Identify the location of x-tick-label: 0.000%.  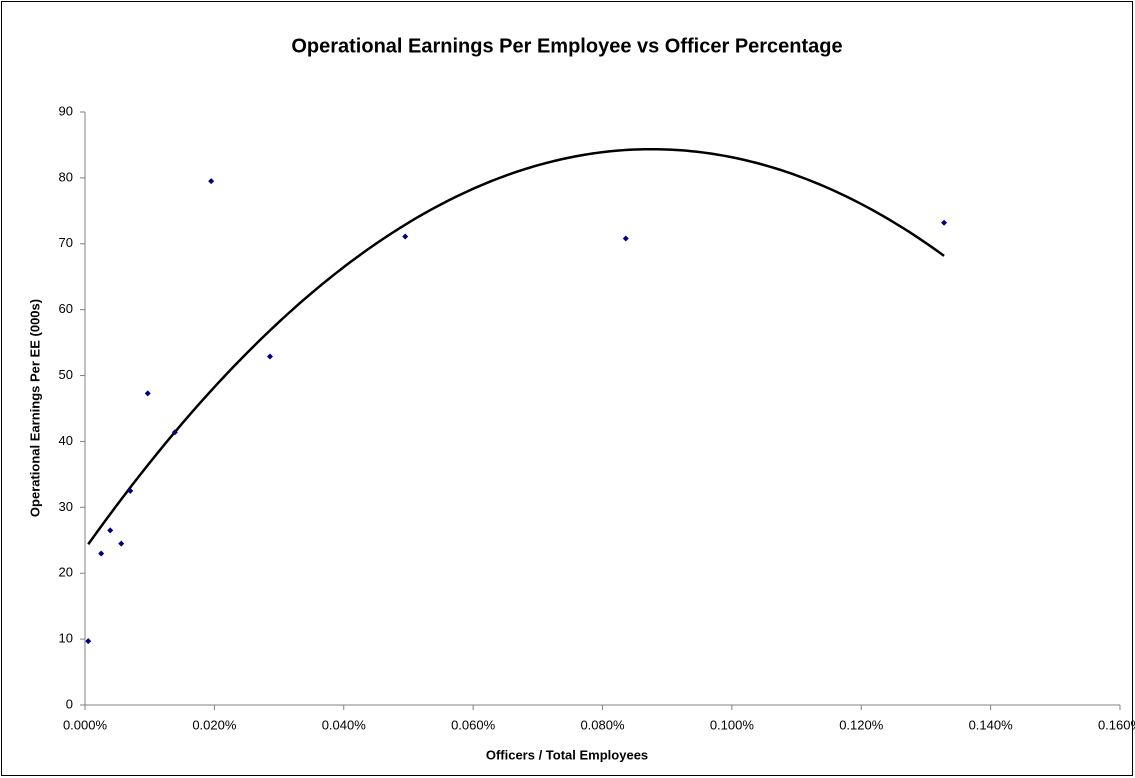
(85, 724).